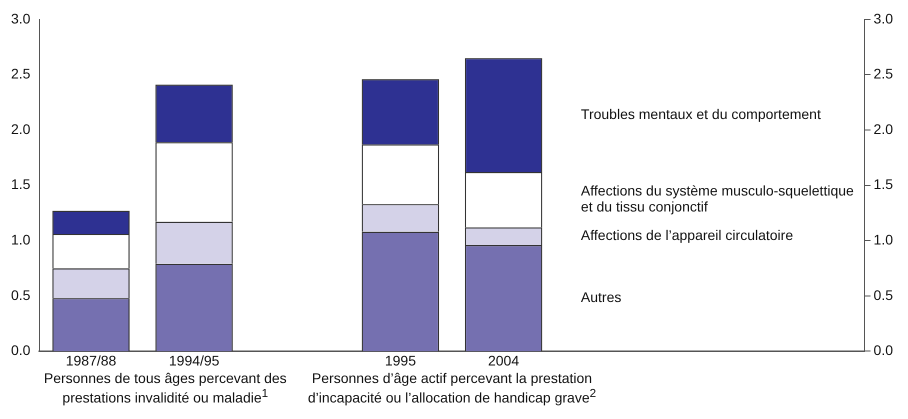 This screenshot has height=419, width=908. Describe the element at coordinates (504, 360) in the screenshot. I see `x-tick-label: 2004` at that location.